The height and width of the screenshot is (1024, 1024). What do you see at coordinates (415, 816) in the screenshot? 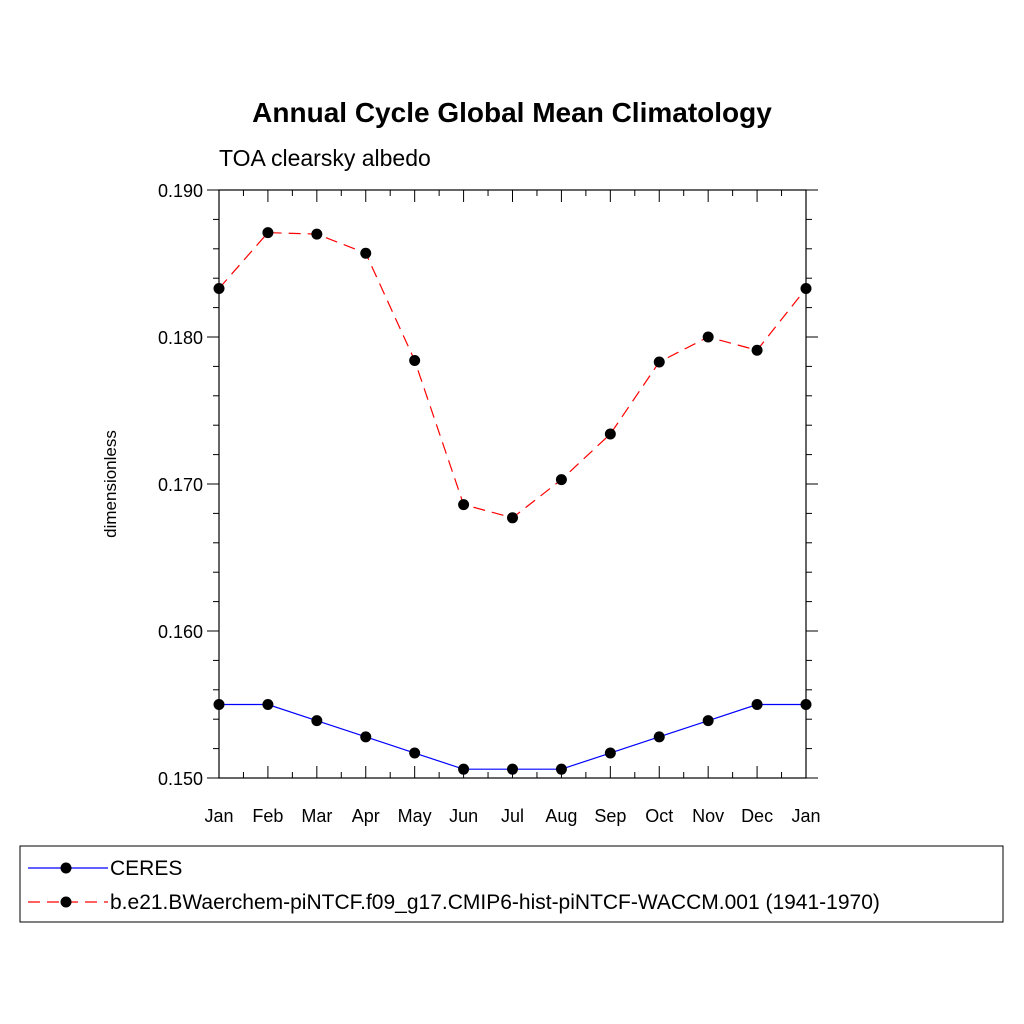
I see `x-tick-label: May` at bounding box center [415, 816].